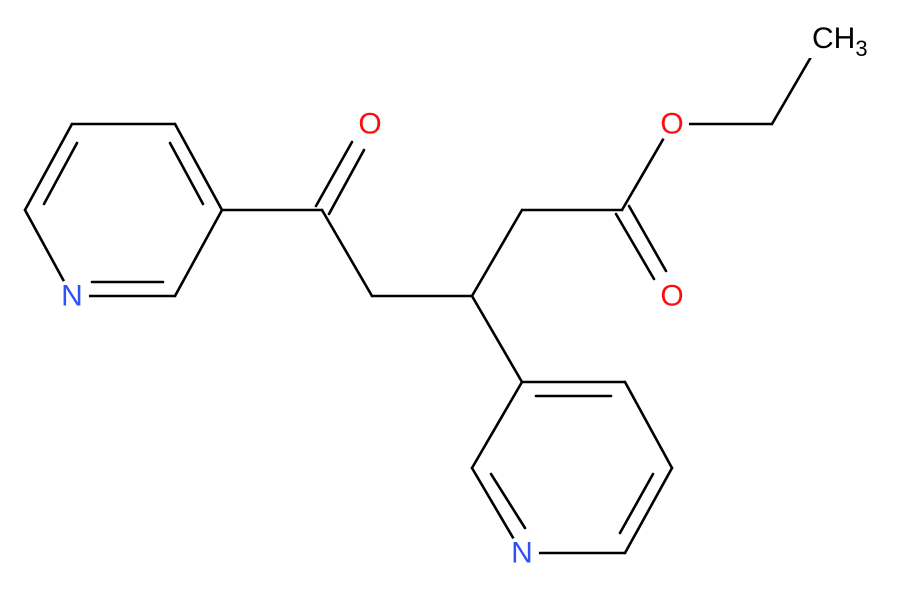  I want to click on atom-label-subscript: 3, so click(861, 48).